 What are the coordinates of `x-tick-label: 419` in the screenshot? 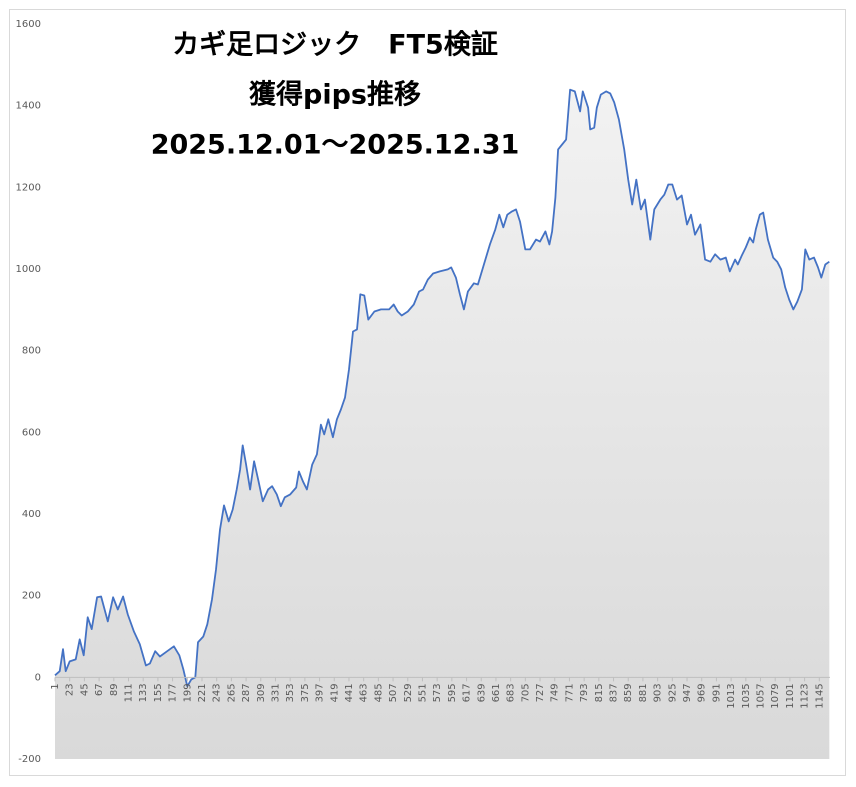 It's located at (334, 692).